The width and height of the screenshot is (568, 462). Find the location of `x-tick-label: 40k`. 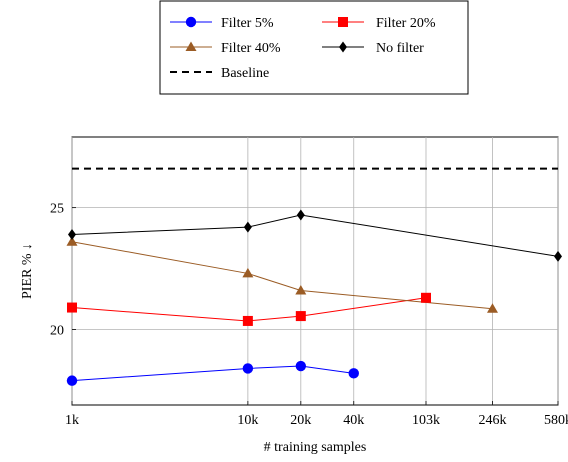

x-tick-label: 40k is located at coordinates (353, 420).